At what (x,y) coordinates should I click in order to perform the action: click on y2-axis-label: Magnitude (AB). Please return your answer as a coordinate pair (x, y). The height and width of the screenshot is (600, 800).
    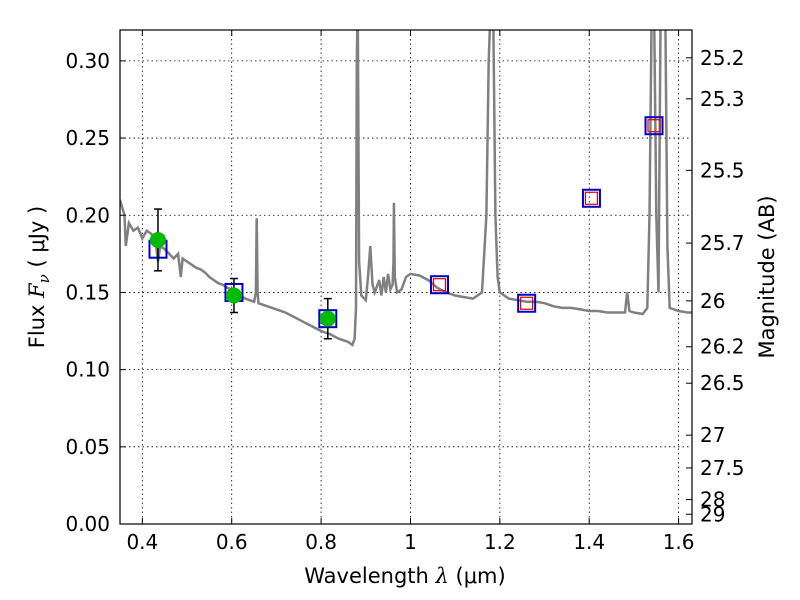
    Looking at the image, I should click on (767, 276).